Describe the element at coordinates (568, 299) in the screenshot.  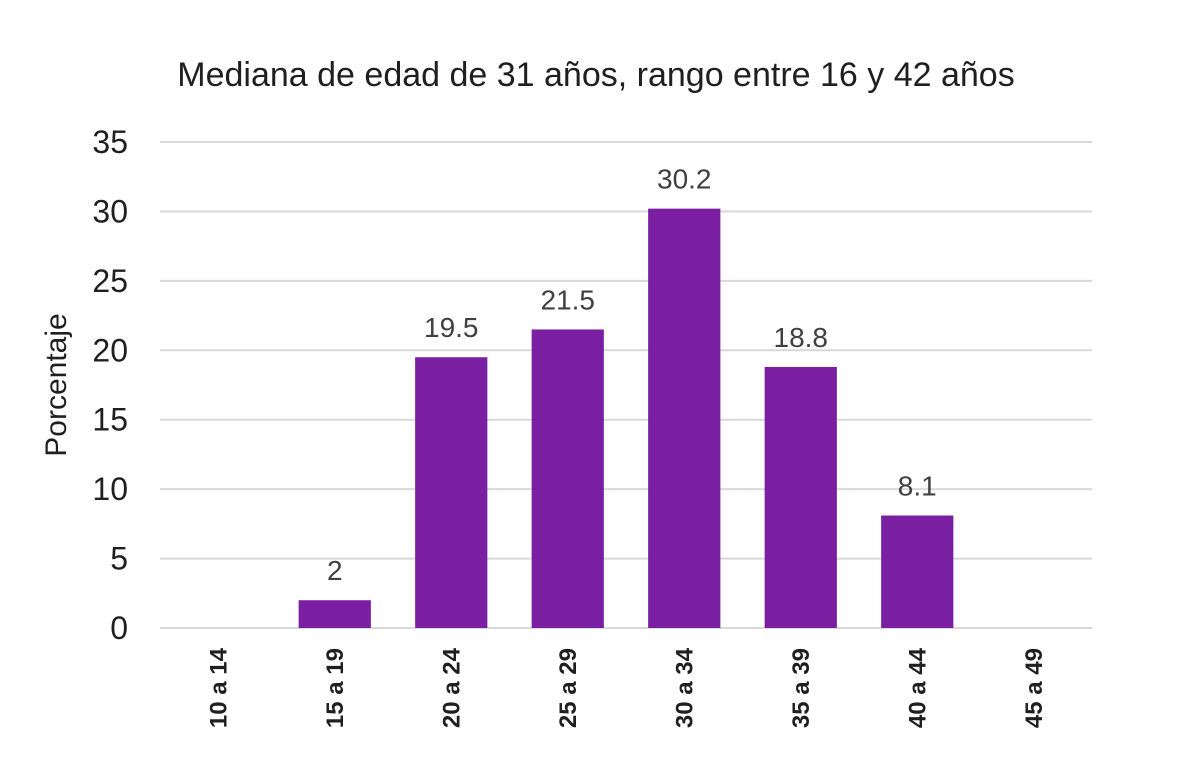
I see `data-label: 21.5` at that location.